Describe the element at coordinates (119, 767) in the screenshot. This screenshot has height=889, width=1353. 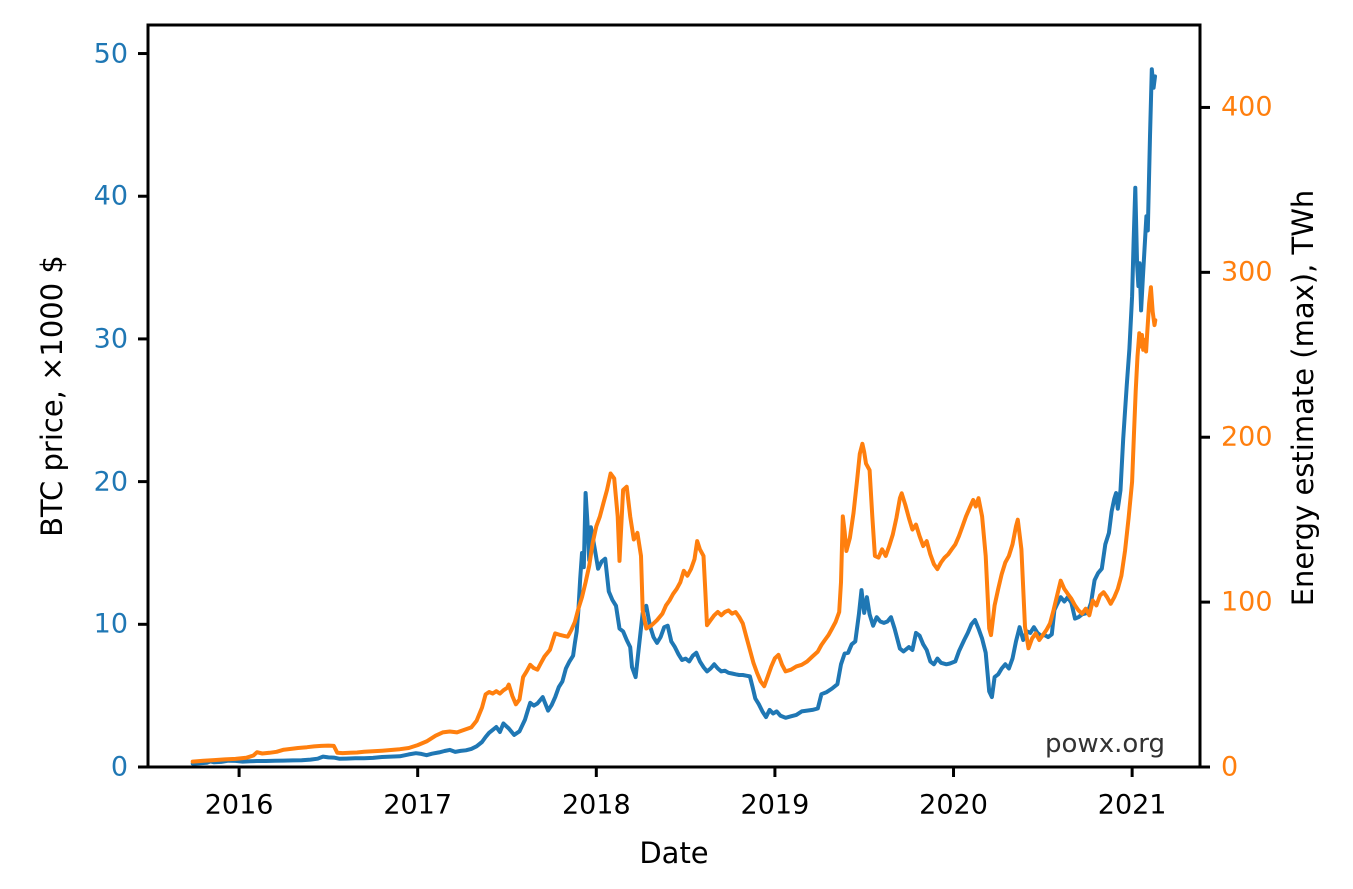
I see `y-left-tick-label: 0` at that location.